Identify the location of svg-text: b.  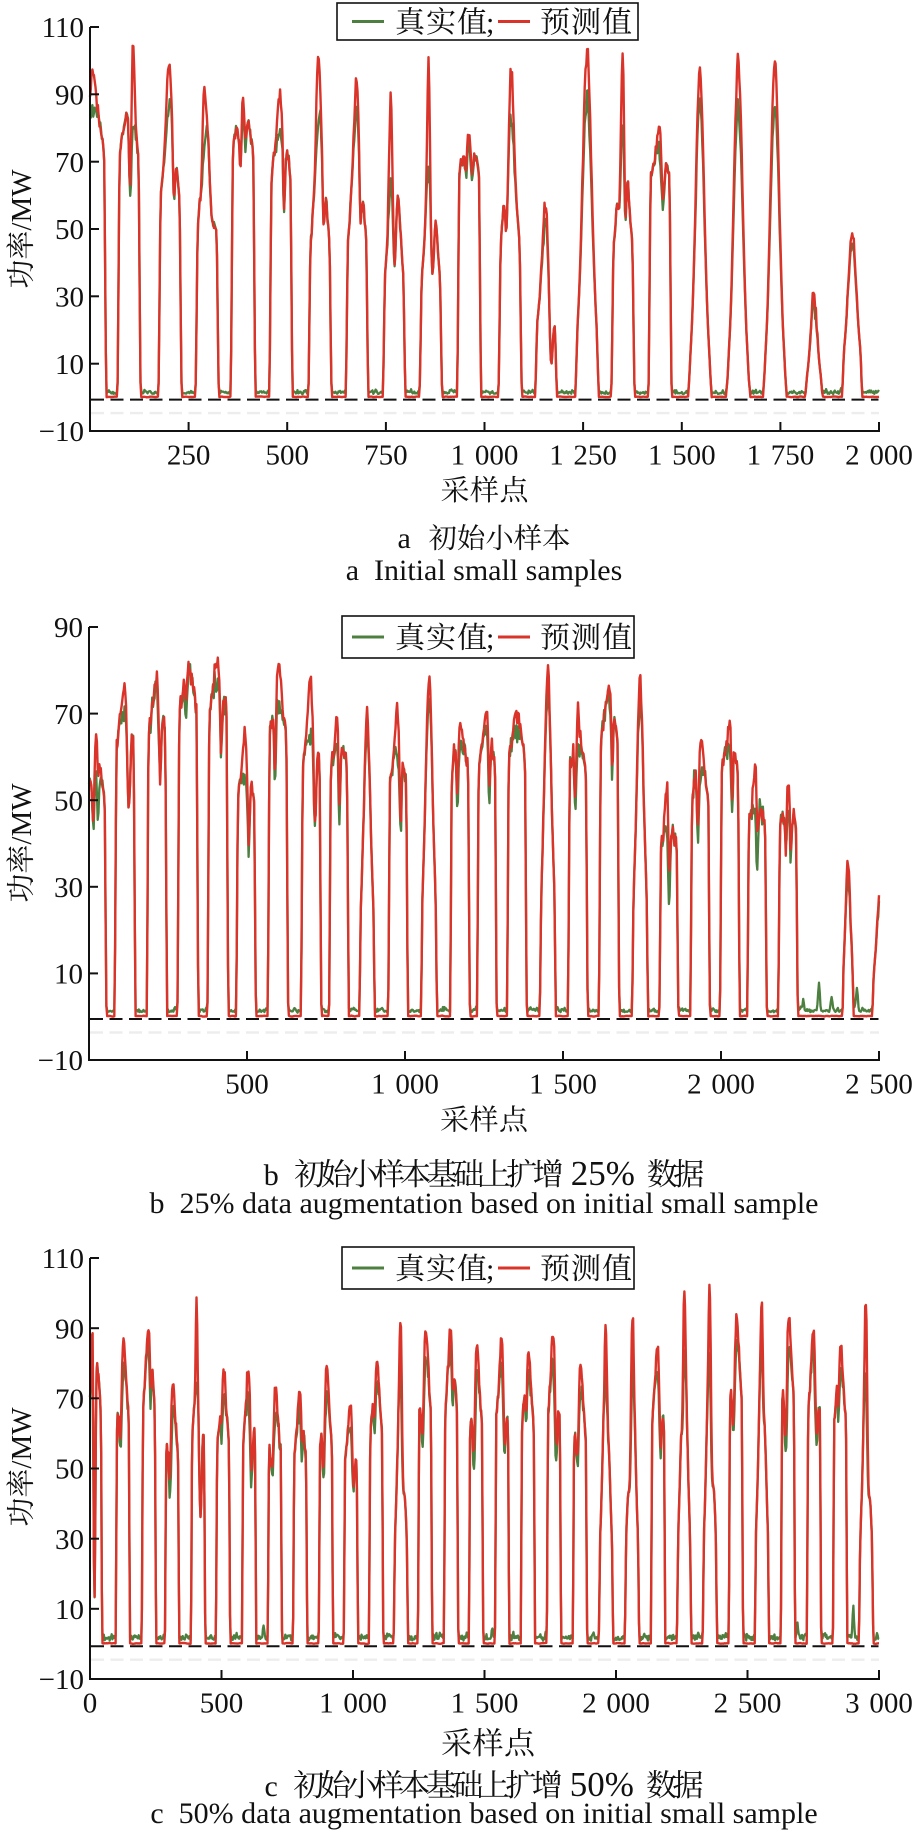
(271, 1175).